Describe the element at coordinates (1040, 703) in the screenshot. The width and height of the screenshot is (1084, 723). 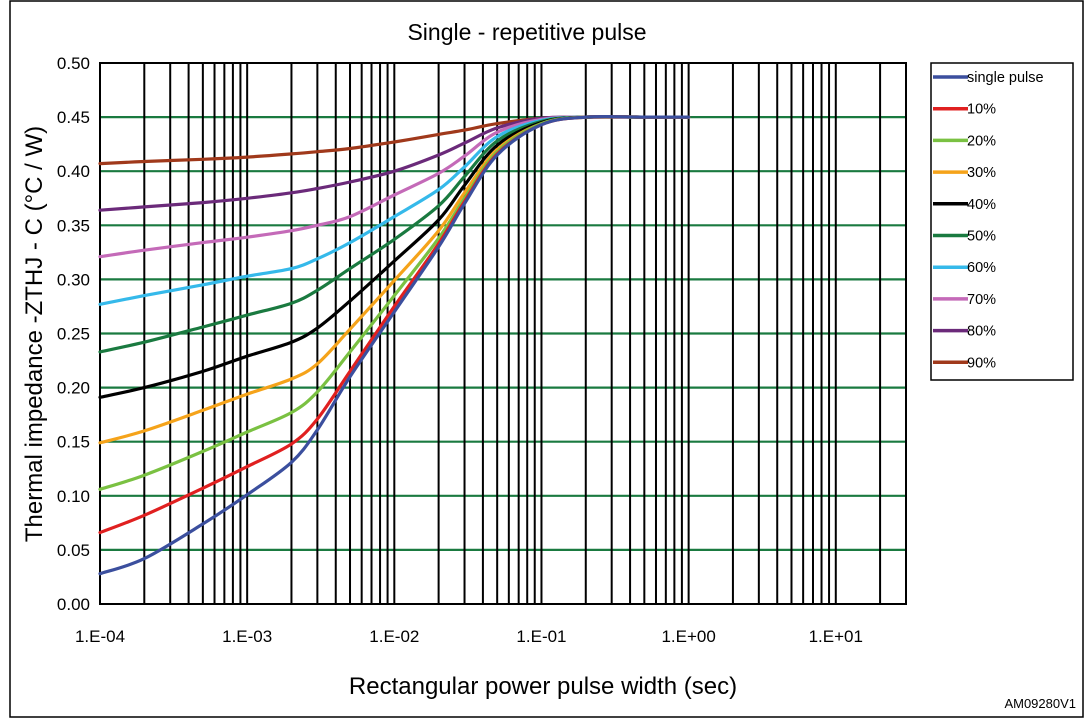
I see `figure-code: AM09280V1` at that location.